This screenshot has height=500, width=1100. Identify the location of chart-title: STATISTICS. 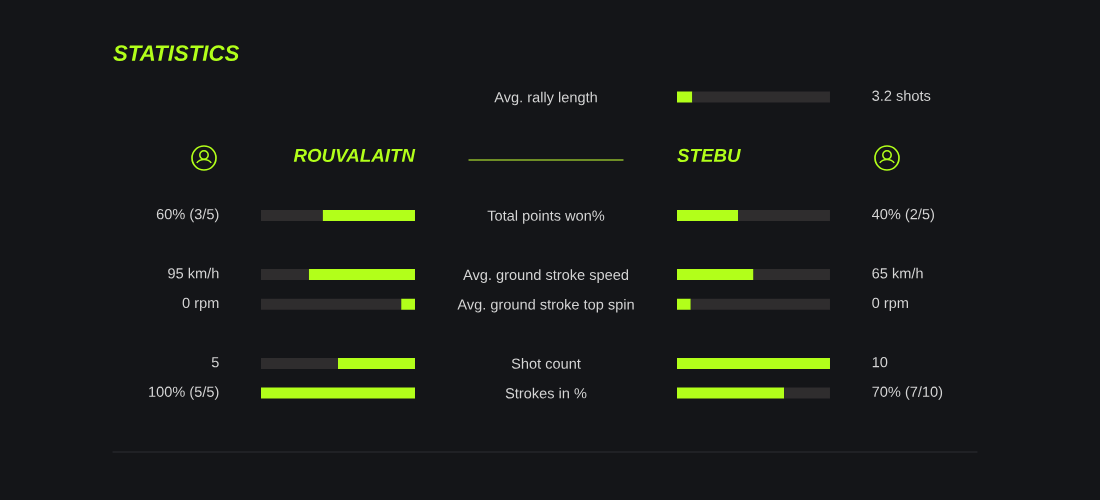
(176, 53).